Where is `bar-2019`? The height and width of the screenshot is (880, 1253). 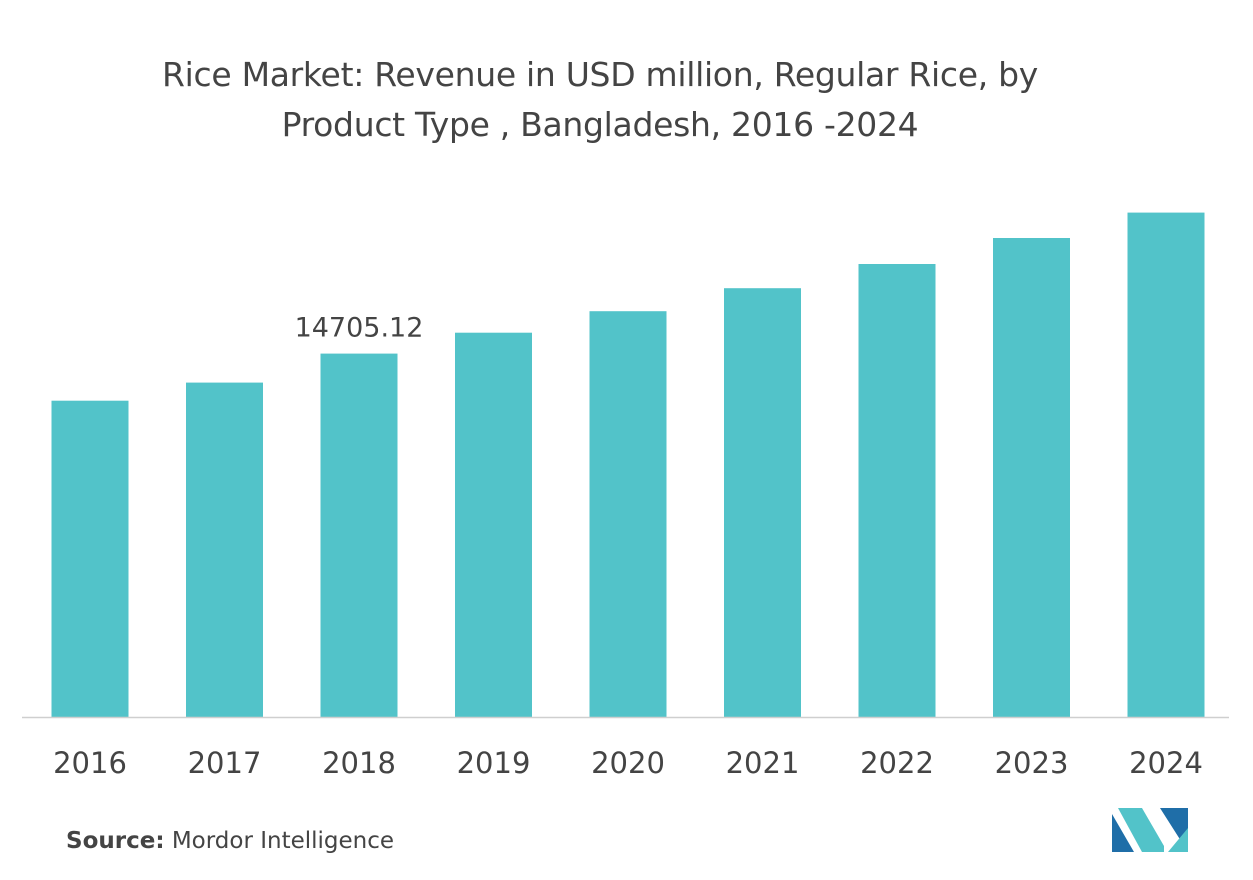
bar-2019 is located at coordinates (493, 524).